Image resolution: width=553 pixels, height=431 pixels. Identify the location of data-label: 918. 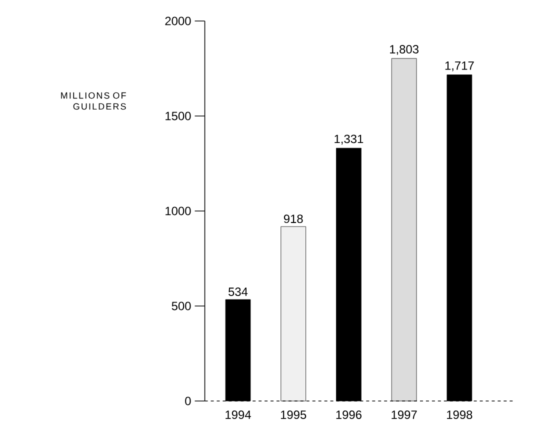
(293, 219).